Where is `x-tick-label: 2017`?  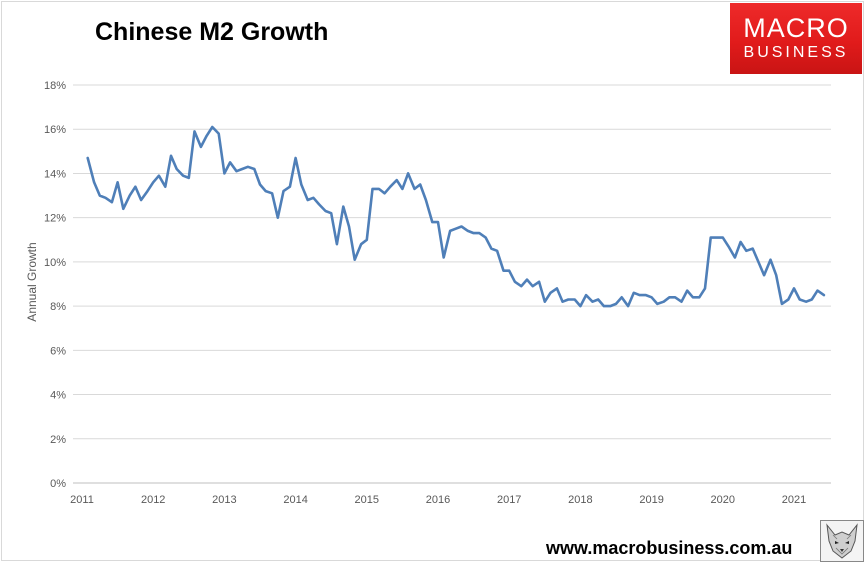 x-tick-label: 2017 is located at coordinates (509, 500).